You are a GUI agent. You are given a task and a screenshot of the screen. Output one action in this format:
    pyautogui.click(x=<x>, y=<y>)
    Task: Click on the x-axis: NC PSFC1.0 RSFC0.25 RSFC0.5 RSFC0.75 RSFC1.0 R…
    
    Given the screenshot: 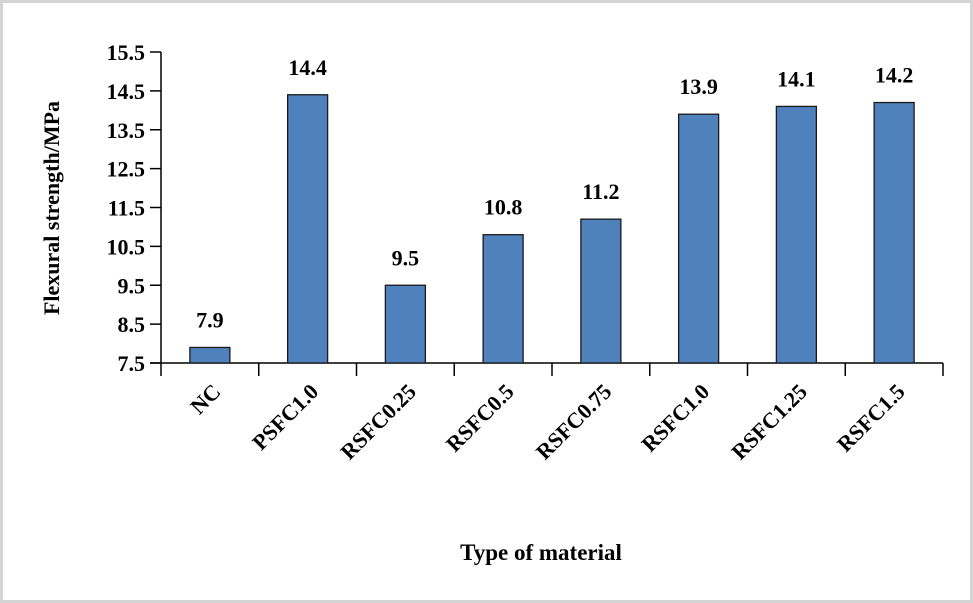 What is the action you would take?
    pyautogui.click(x=547, y=413)
    